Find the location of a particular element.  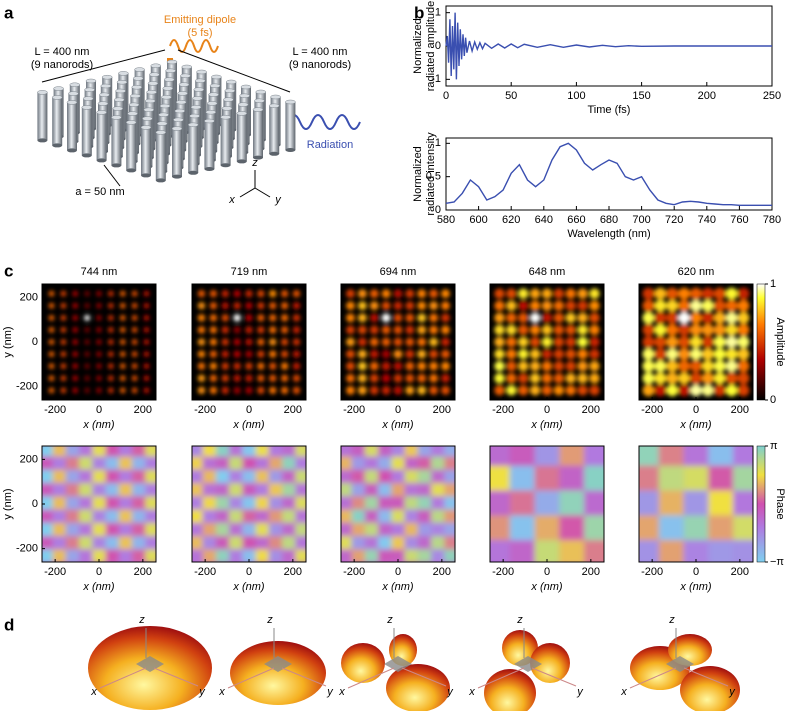

lobe is located at coordinates (278, 673).